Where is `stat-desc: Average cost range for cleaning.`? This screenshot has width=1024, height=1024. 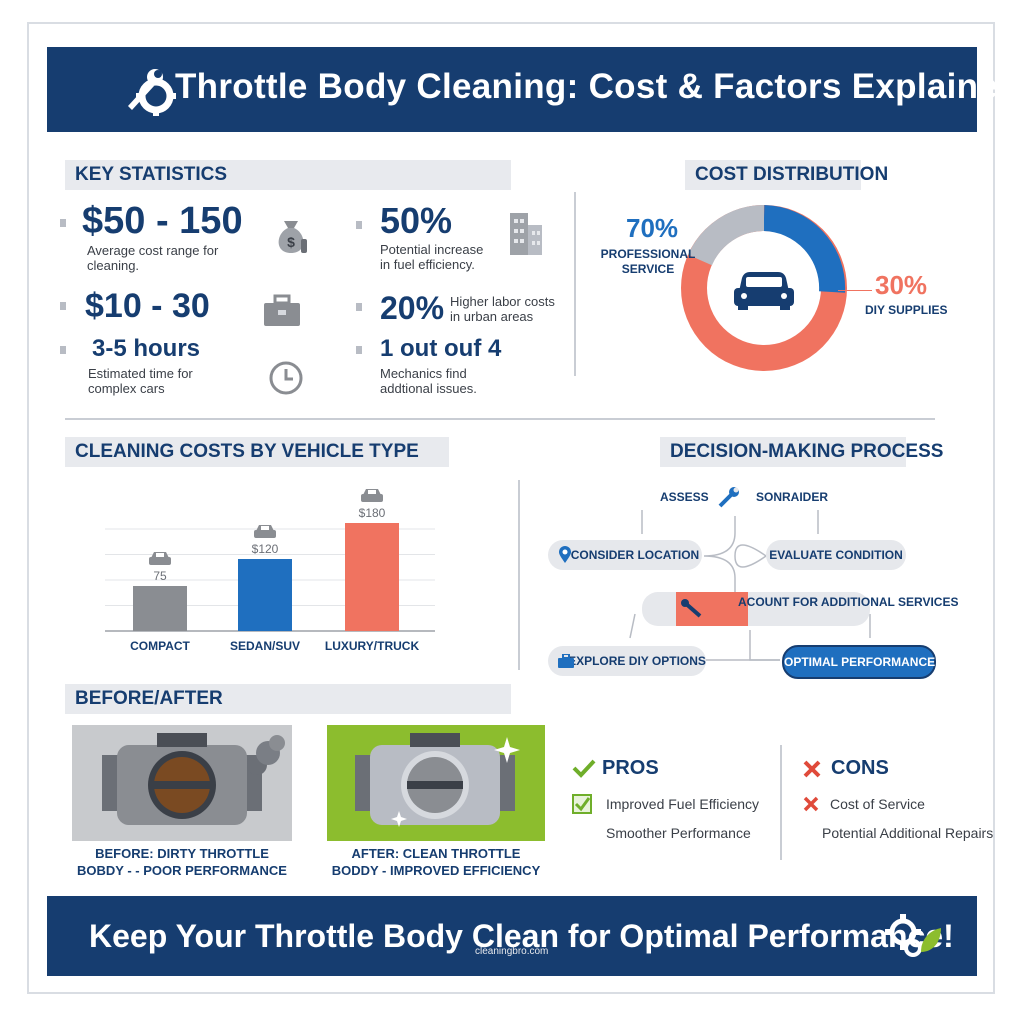
stat-desc: Average cost range for cleaning. is located at coordinates (153, 258).